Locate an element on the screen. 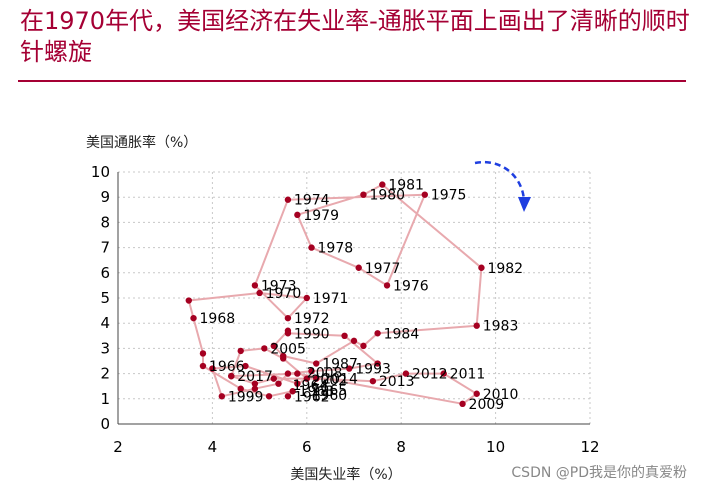 The image size is (701, 498). data-label: 1968 is located at coordinates (218, 319).